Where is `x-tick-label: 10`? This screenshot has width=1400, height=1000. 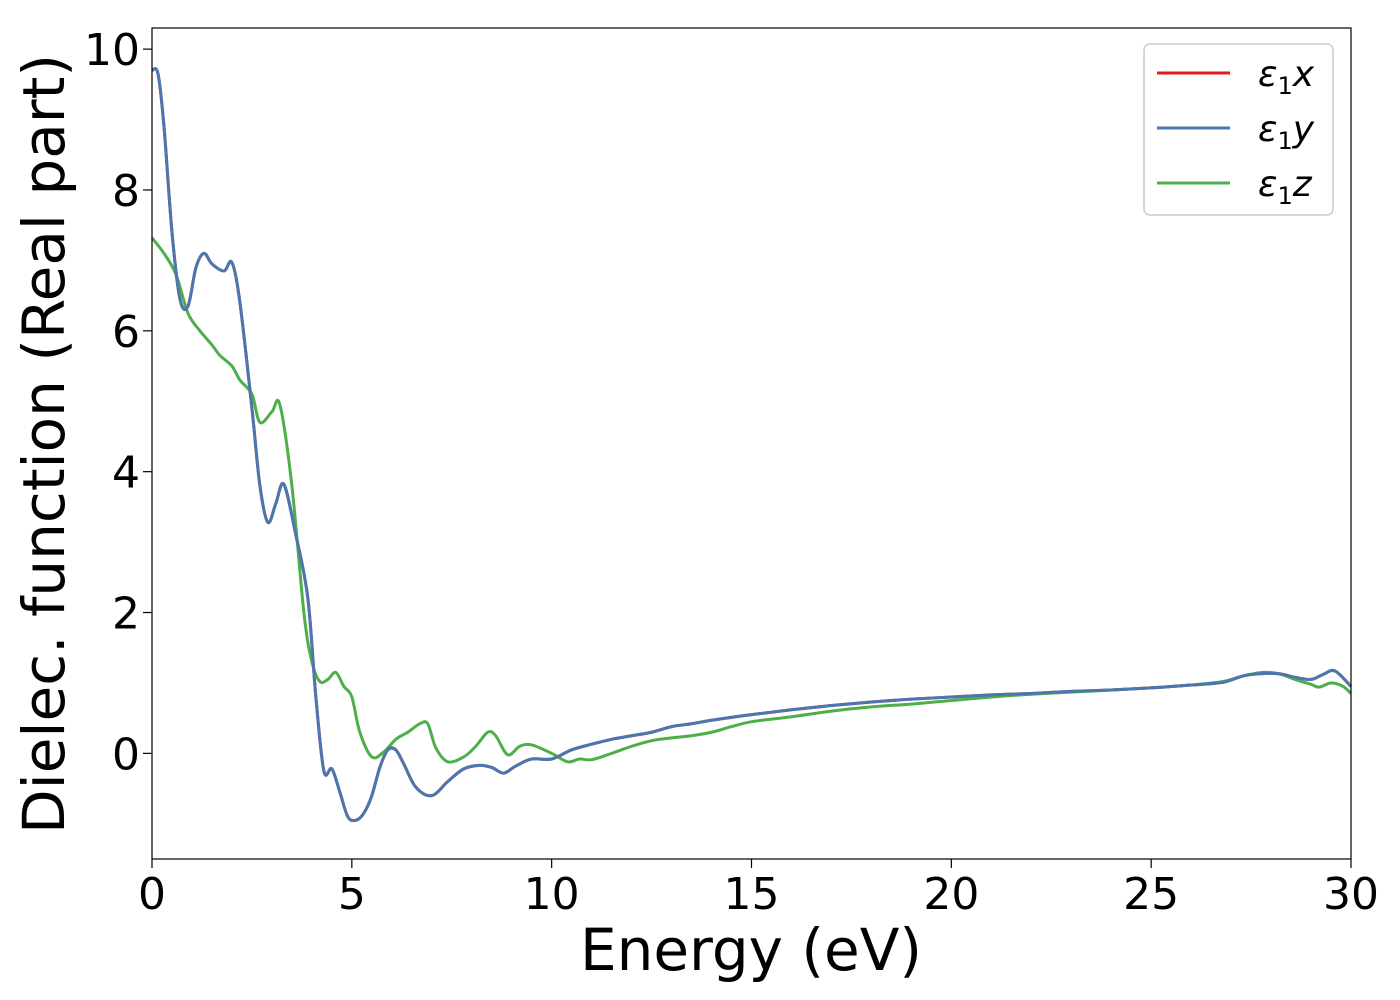
x-tick-label: 10 is located at coordinates (552, 894).